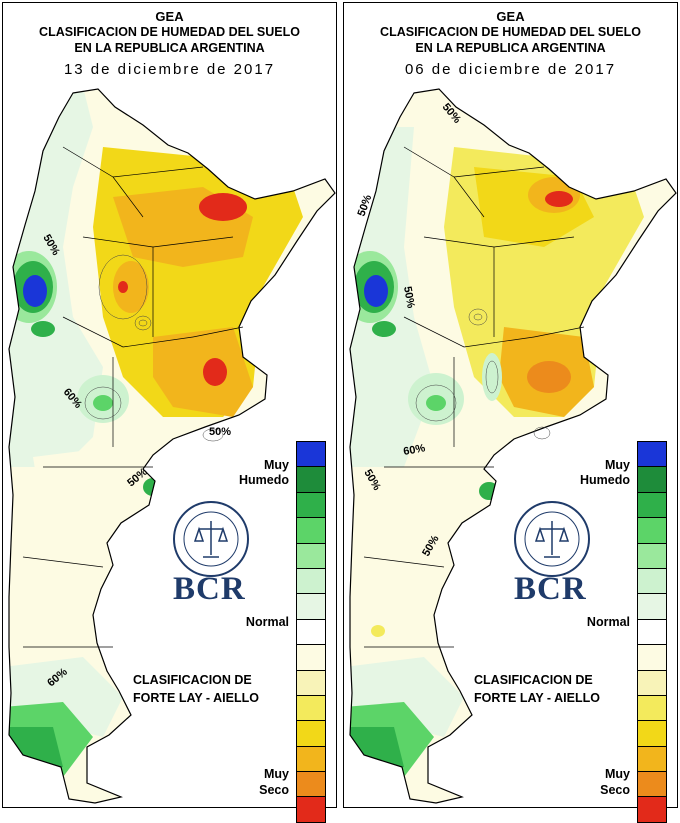  Describe the element at coordinates (510, 69) in the screenshot. I see `panel-date: 06 de diciembre de 2017` at that location.